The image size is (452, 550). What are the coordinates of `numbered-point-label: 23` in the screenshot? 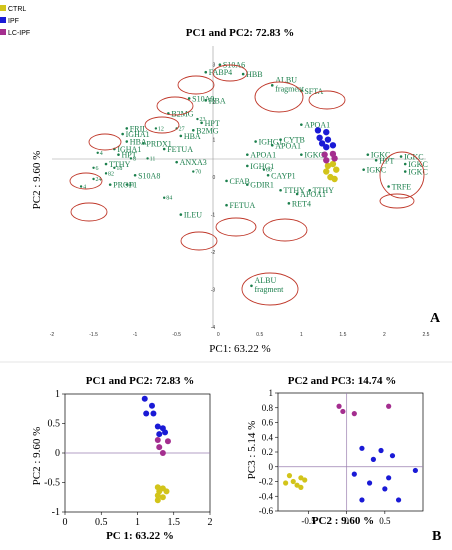 It's located at (202, 120).